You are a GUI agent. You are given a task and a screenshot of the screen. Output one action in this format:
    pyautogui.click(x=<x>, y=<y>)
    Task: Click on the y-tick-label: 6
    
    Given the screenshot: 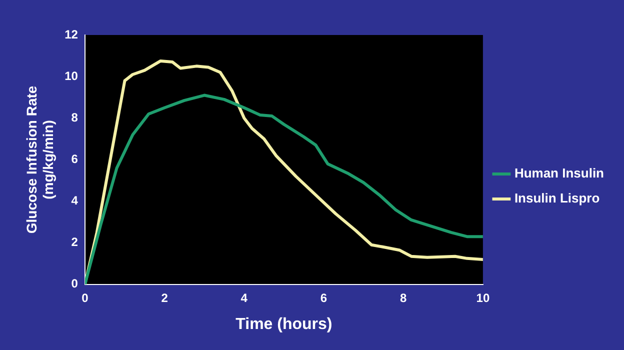 What is the action you would take?
    pyautogui.click(x=74, y=159)
    